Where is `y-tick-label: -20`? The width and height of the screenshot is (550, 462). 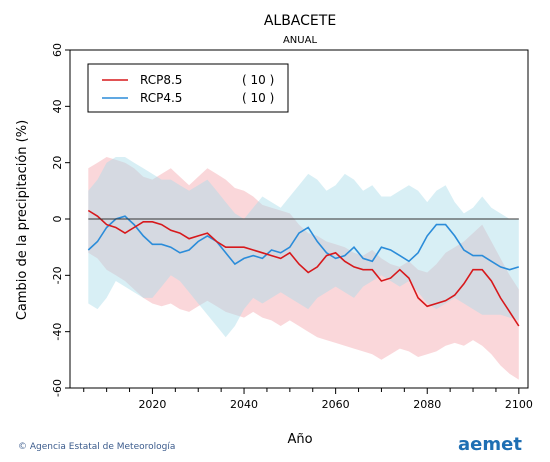
y-tick-label: -20 is located at coordinates (57, 275).